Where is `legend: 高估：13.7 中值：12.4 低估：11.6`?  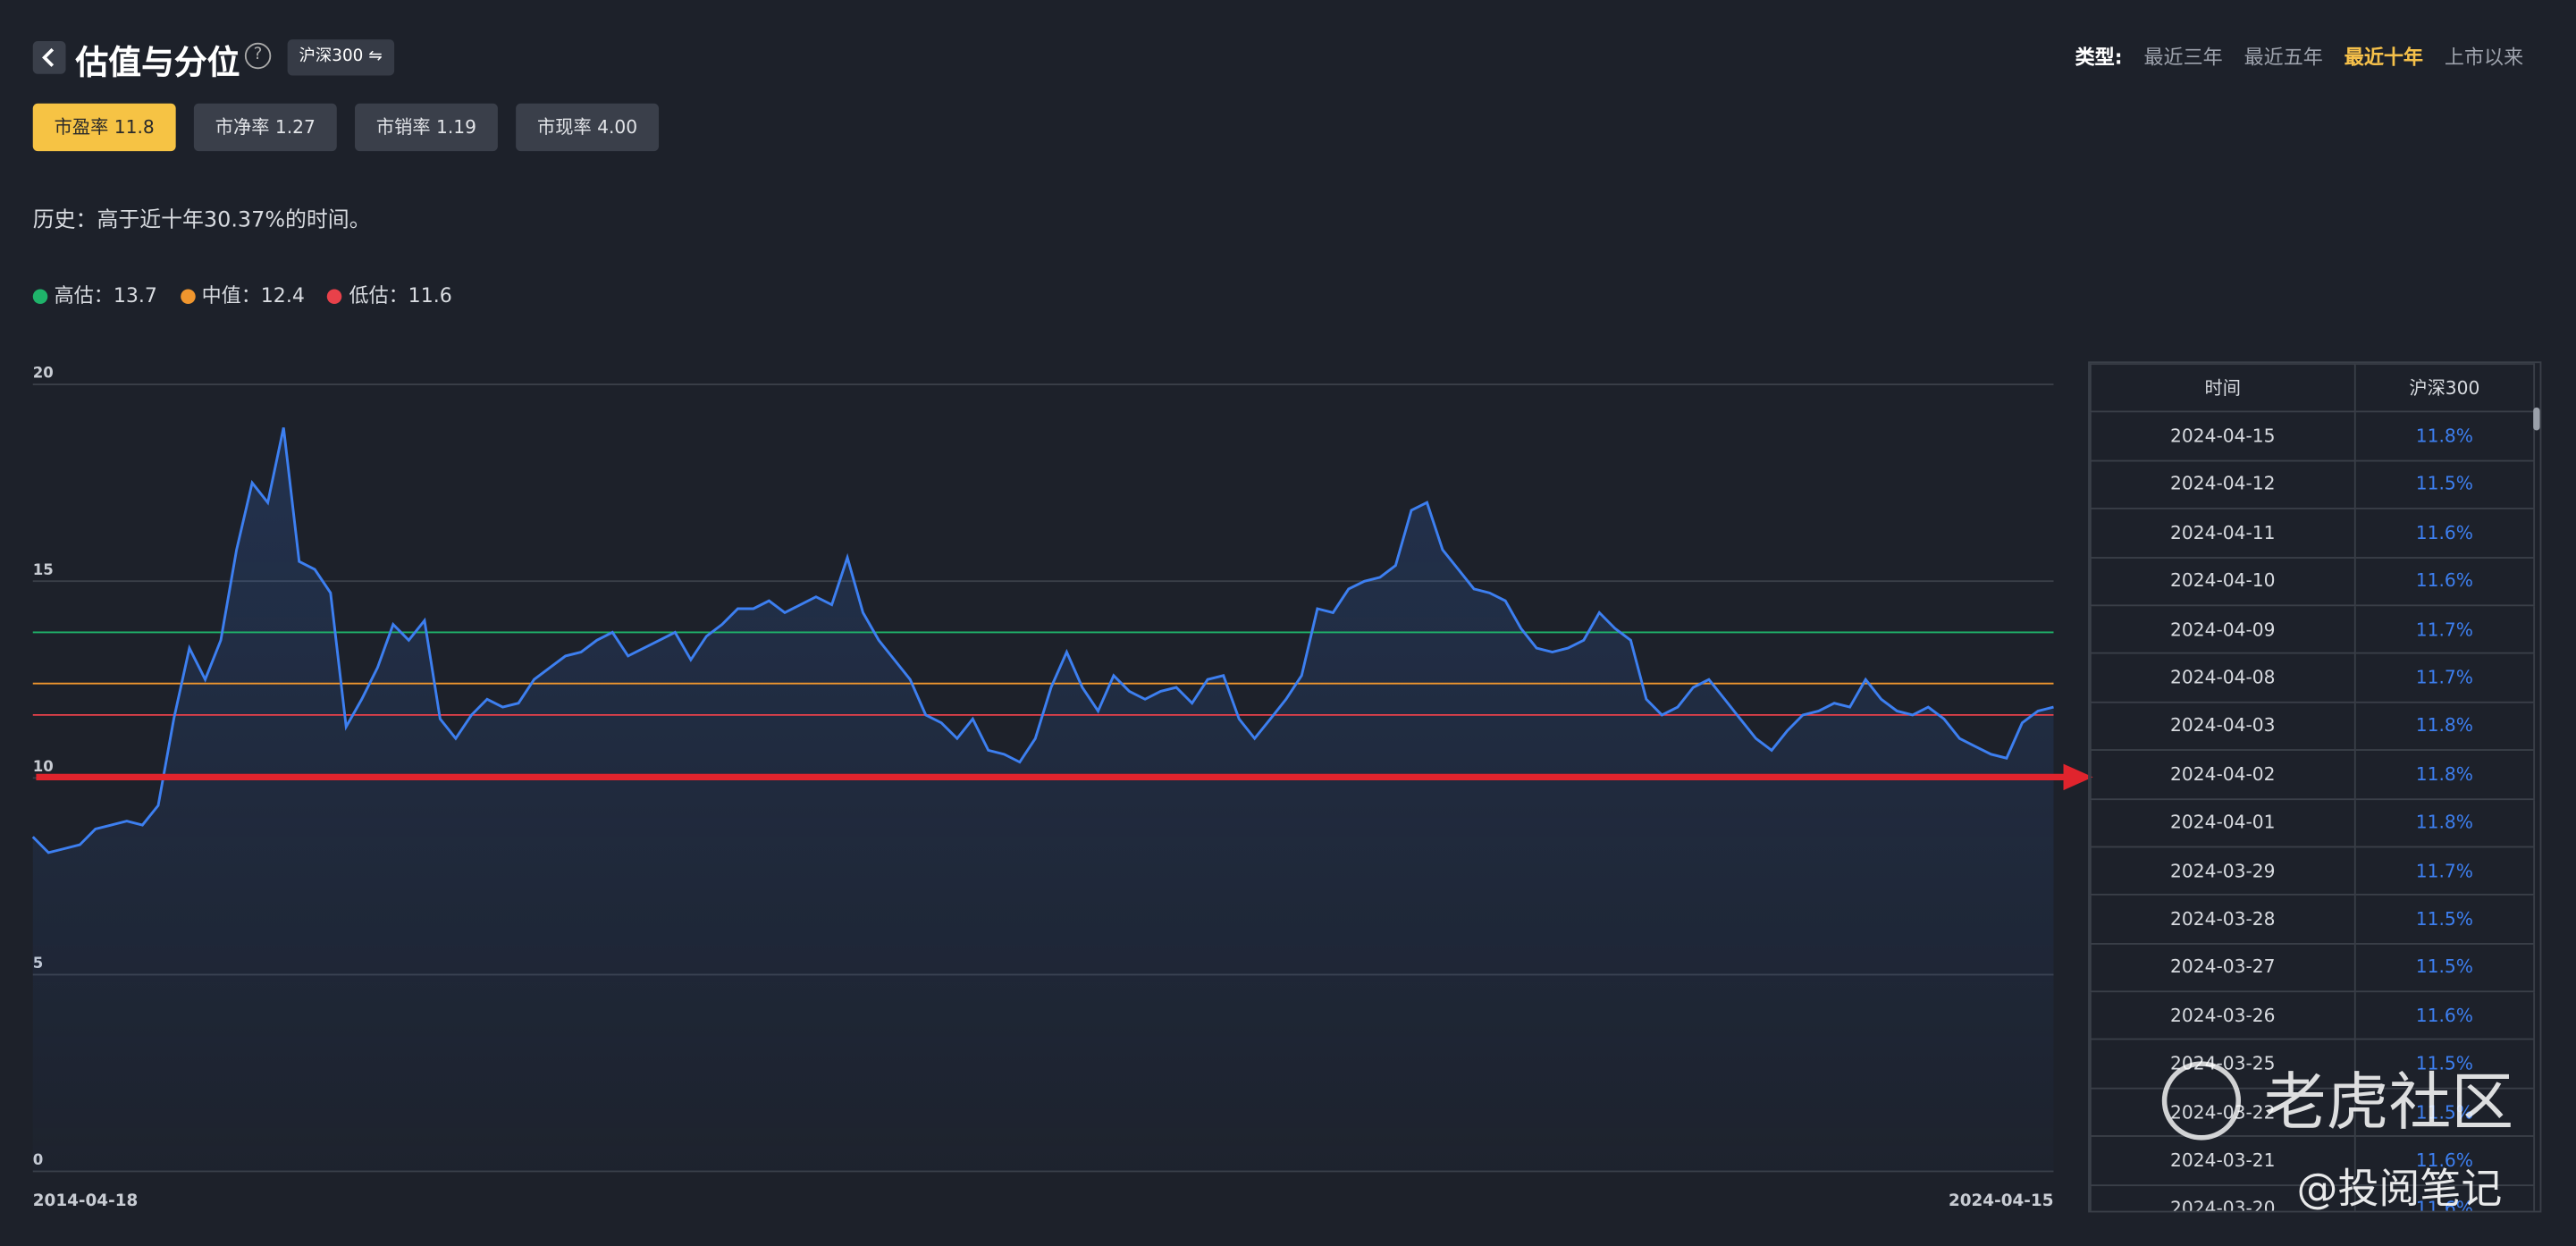 legend: 高估：13.7 中值：12.4 低估：11.6 is located at coordinates (242, 294).